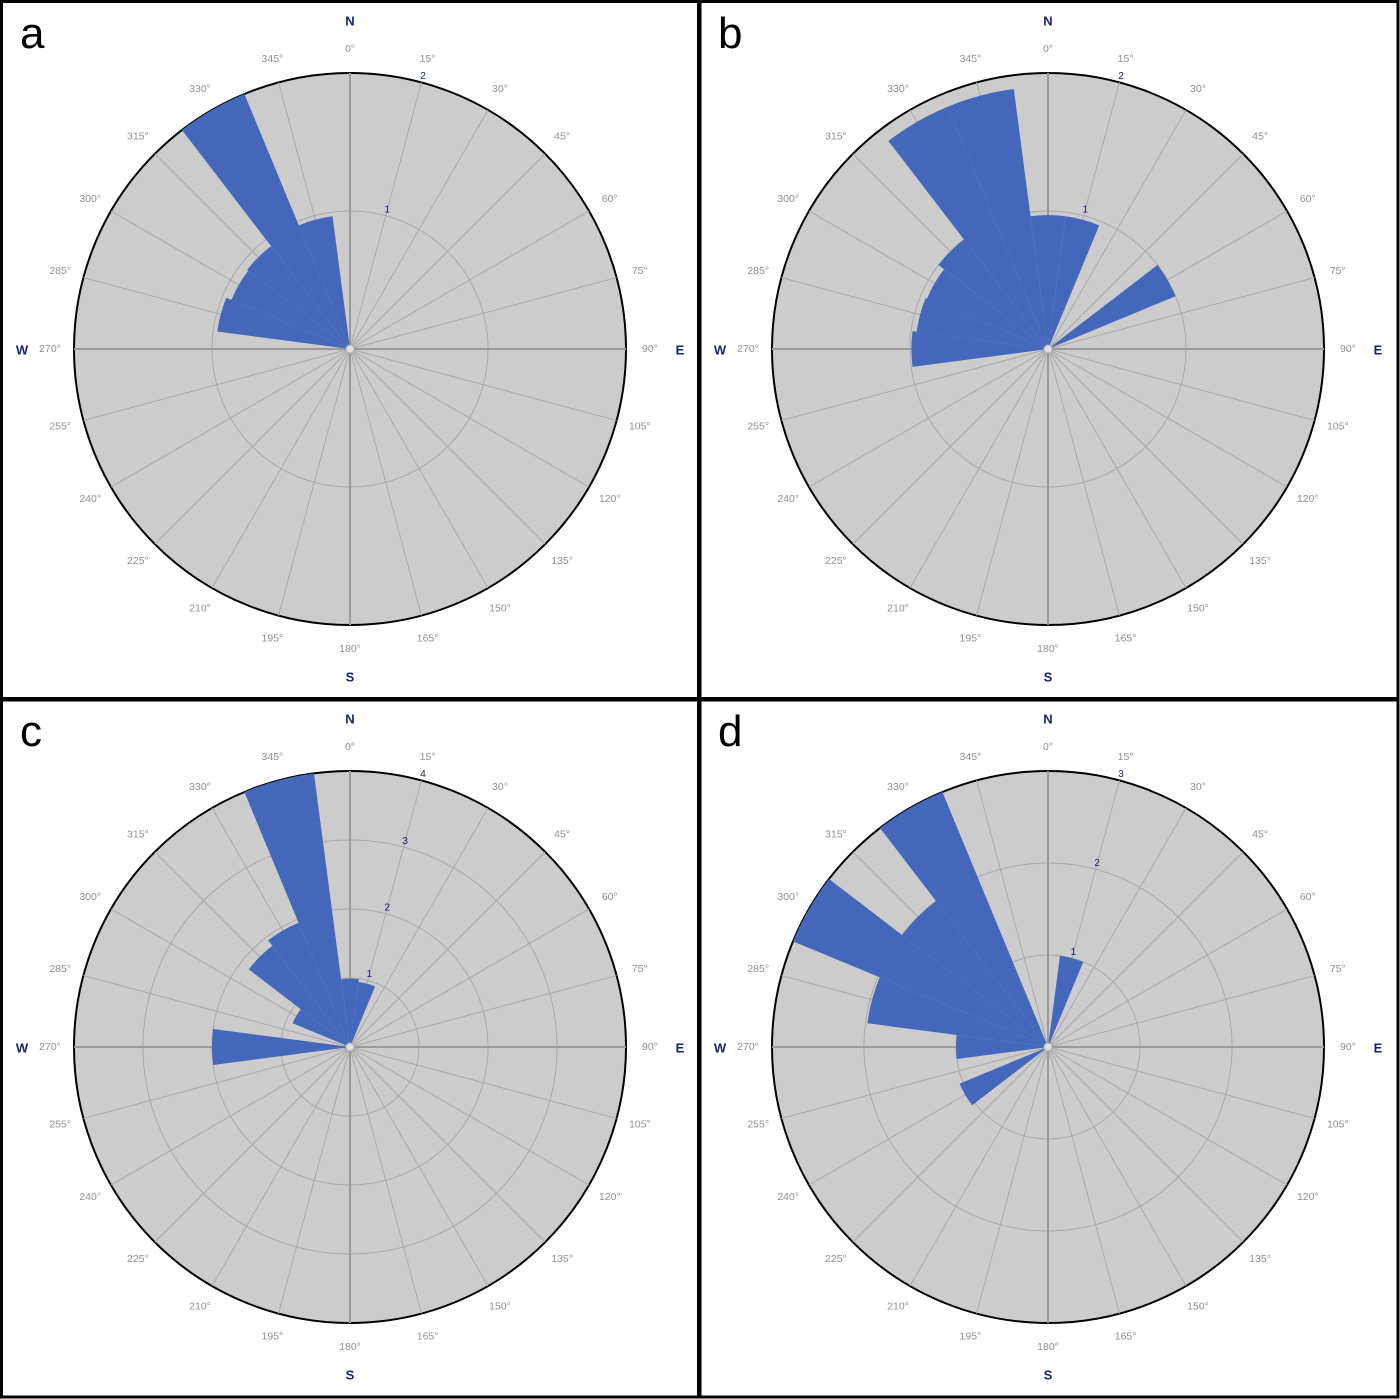  Describe the element at coordinates (1308, 499) in the screenshot. I see `degree-label: 120°` at that location.